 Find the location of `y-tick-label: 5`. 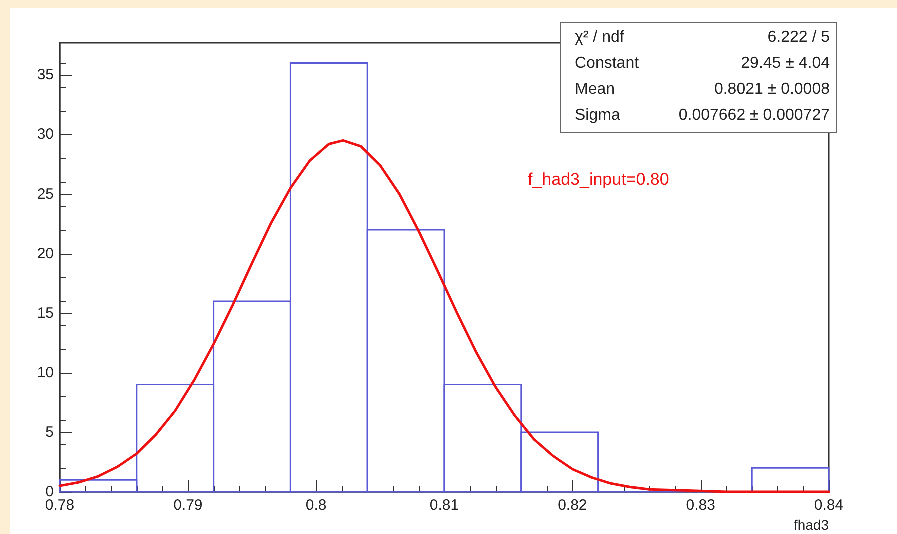

y-tick-label: 5 is located at coordinates (50, 432).